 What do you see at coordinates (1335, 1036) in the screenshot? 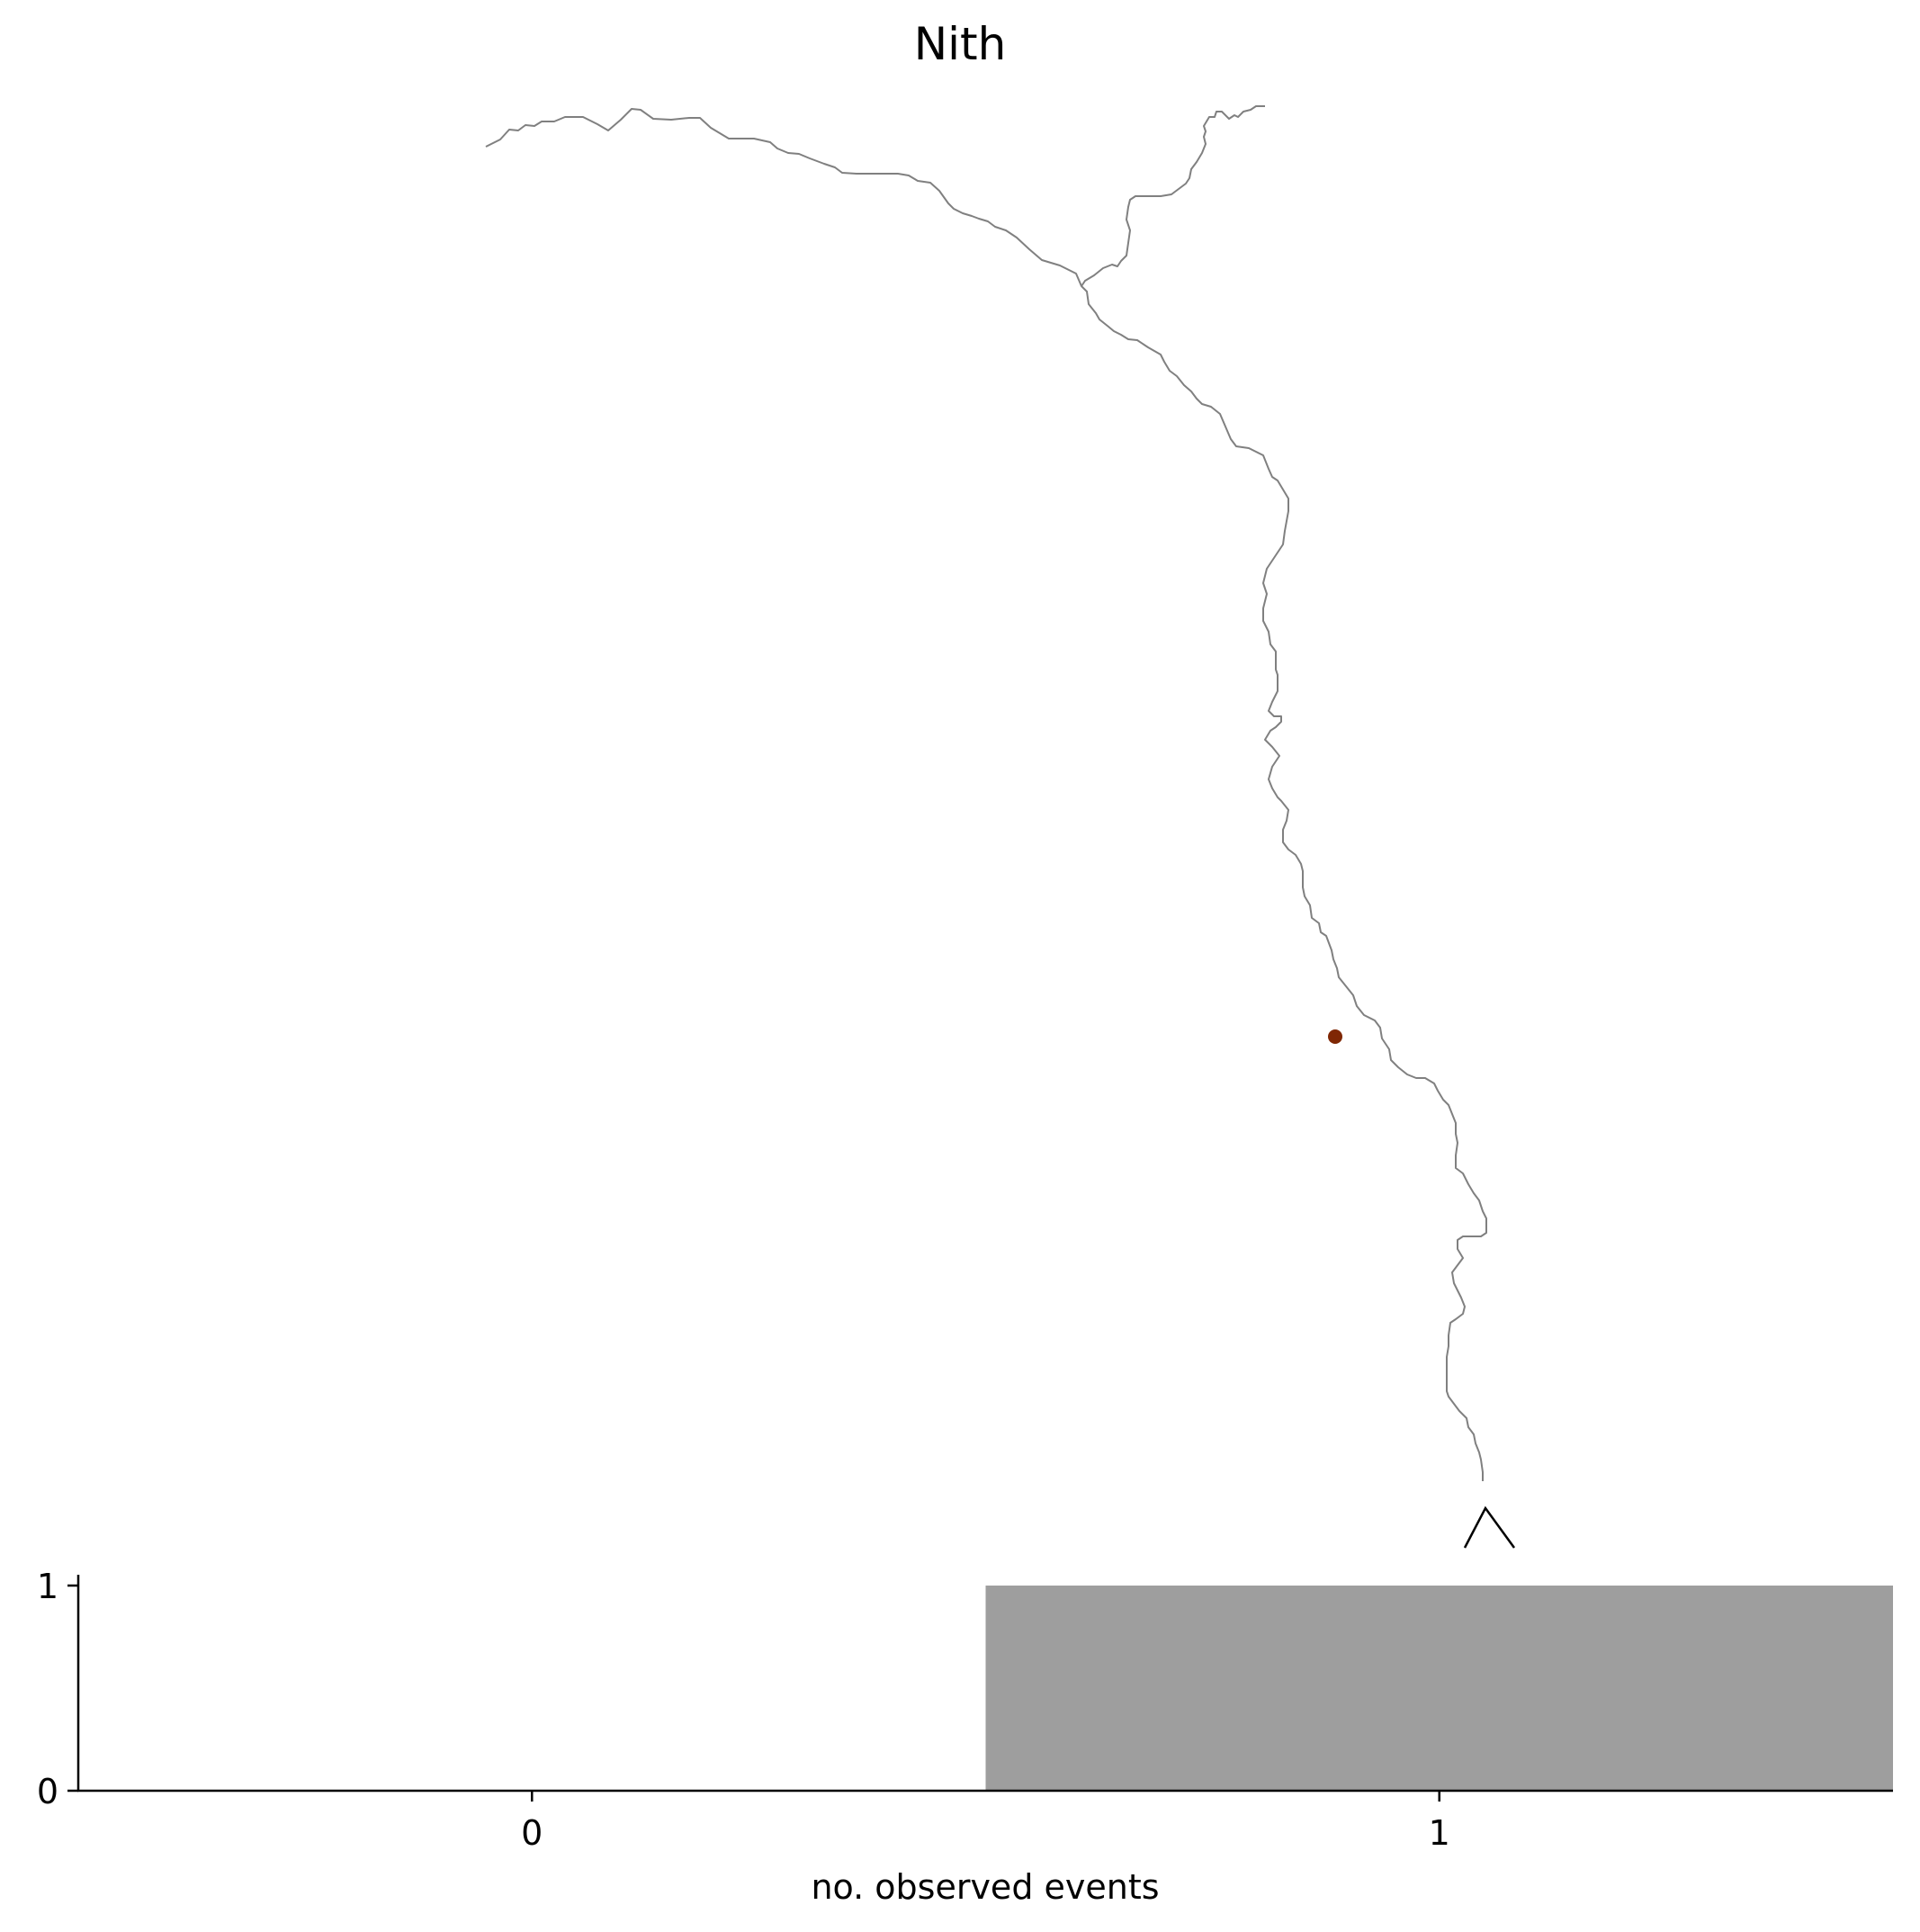
I see `gauge-location-marker` at bounding box center [1335, 1036].